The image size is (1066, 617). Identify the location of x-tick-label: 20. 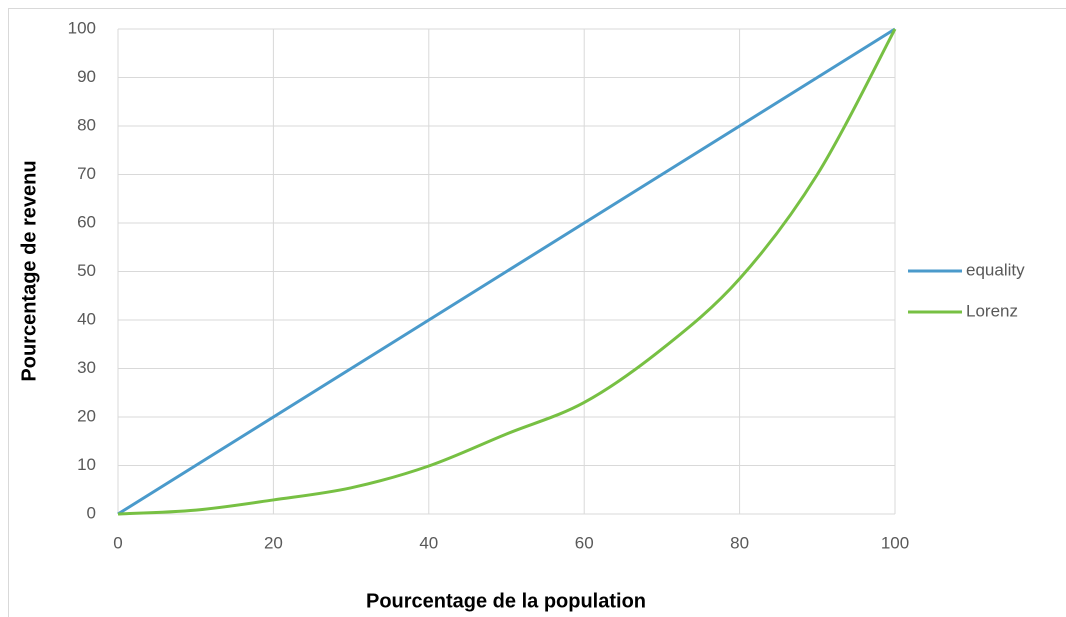
(273, 542).